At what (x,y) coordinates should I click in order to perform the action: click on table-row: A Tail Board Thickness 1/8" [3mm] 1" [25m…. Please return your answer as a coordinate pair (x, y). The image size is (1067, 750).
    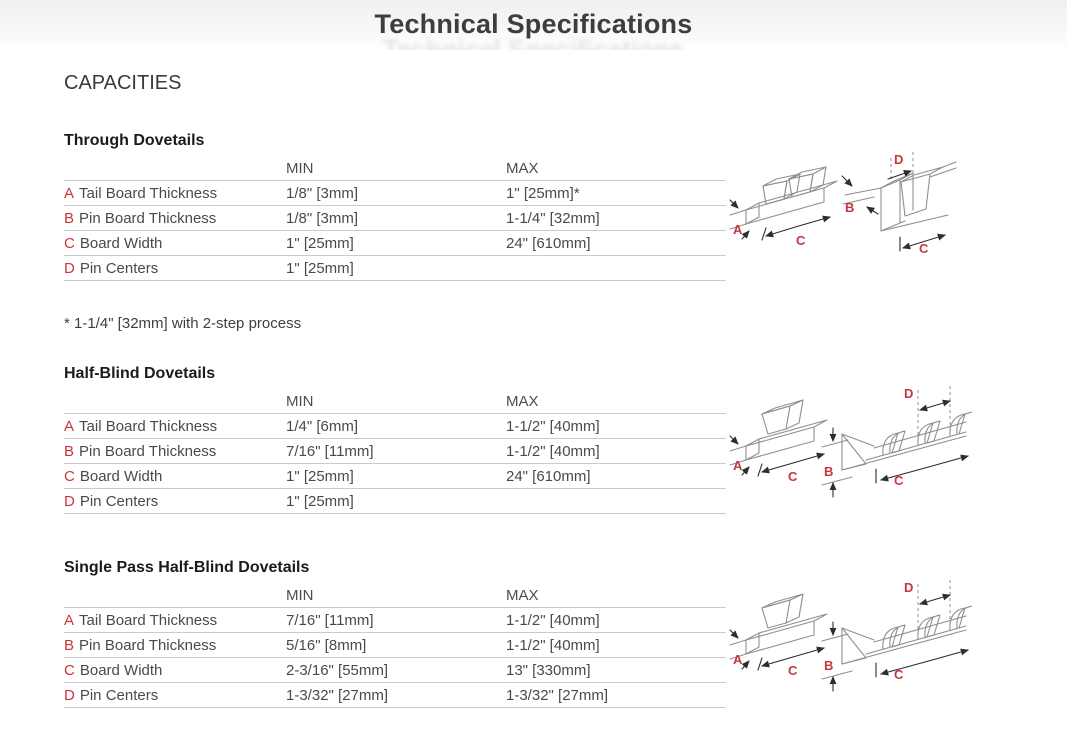
    Looking at the image, I should click on (395, 193).